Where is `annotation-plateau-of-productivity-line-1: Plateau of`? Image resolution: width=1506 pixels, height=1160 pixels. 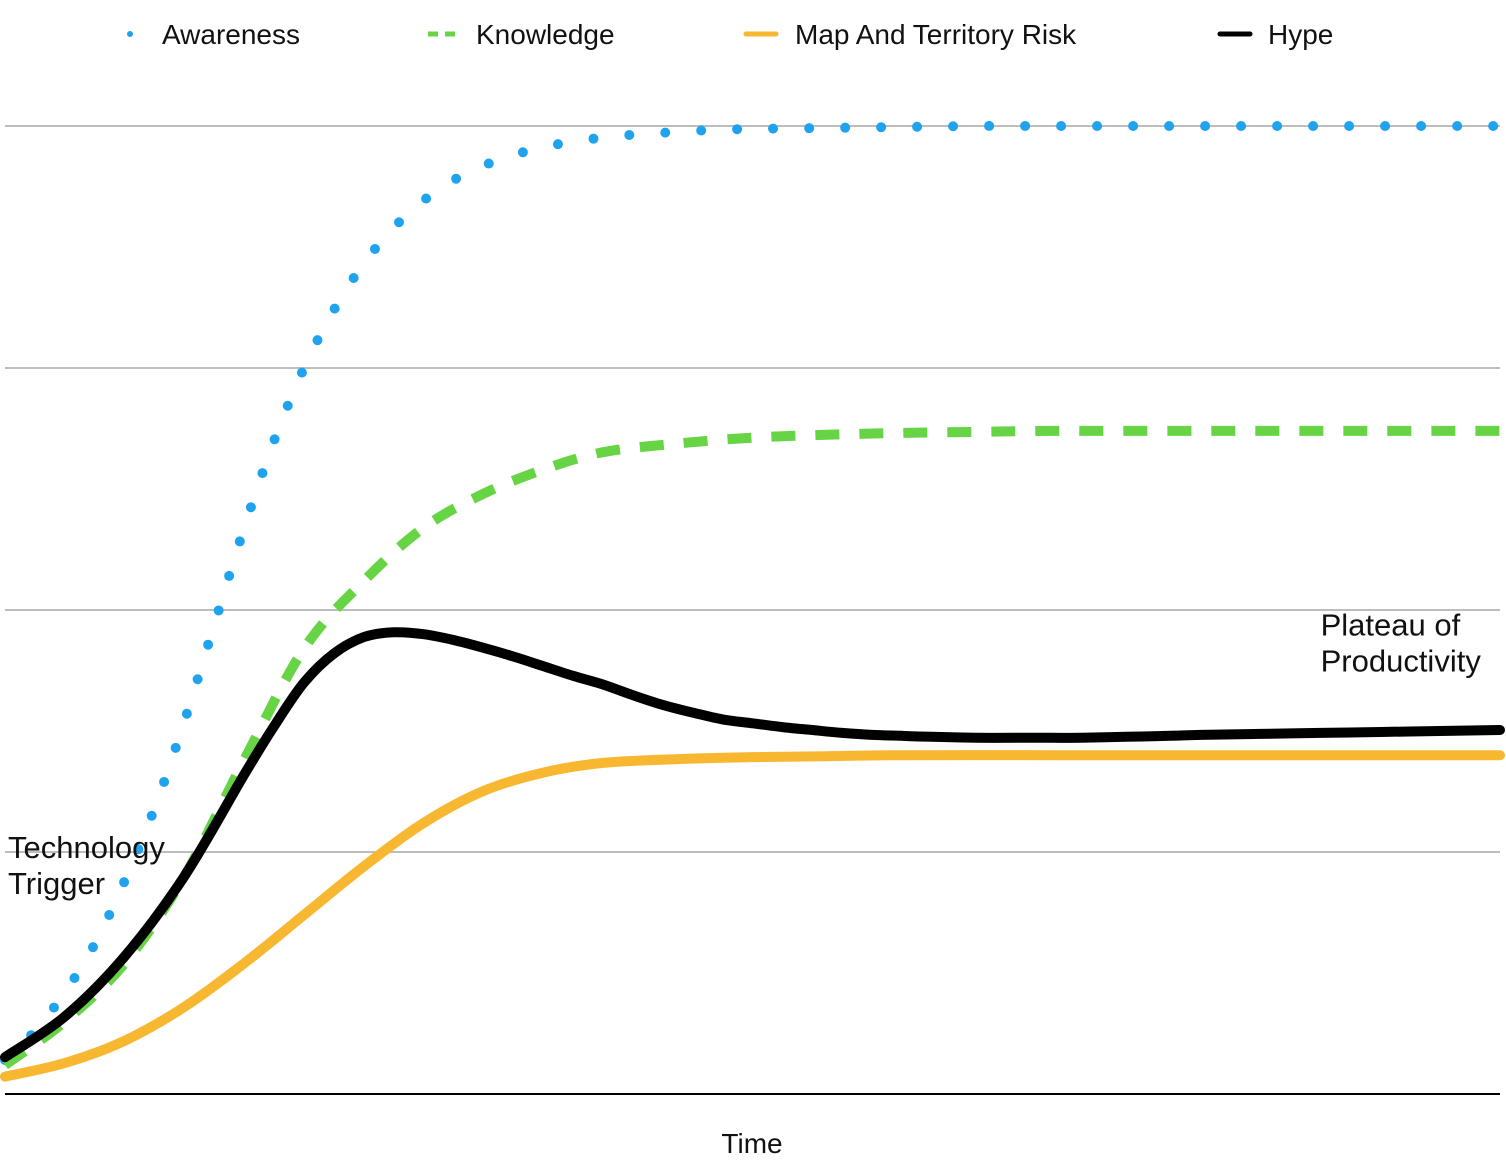 annotation-plateau-of-productivity-line-1: Plateau of is located at coordinates (1391, 625).